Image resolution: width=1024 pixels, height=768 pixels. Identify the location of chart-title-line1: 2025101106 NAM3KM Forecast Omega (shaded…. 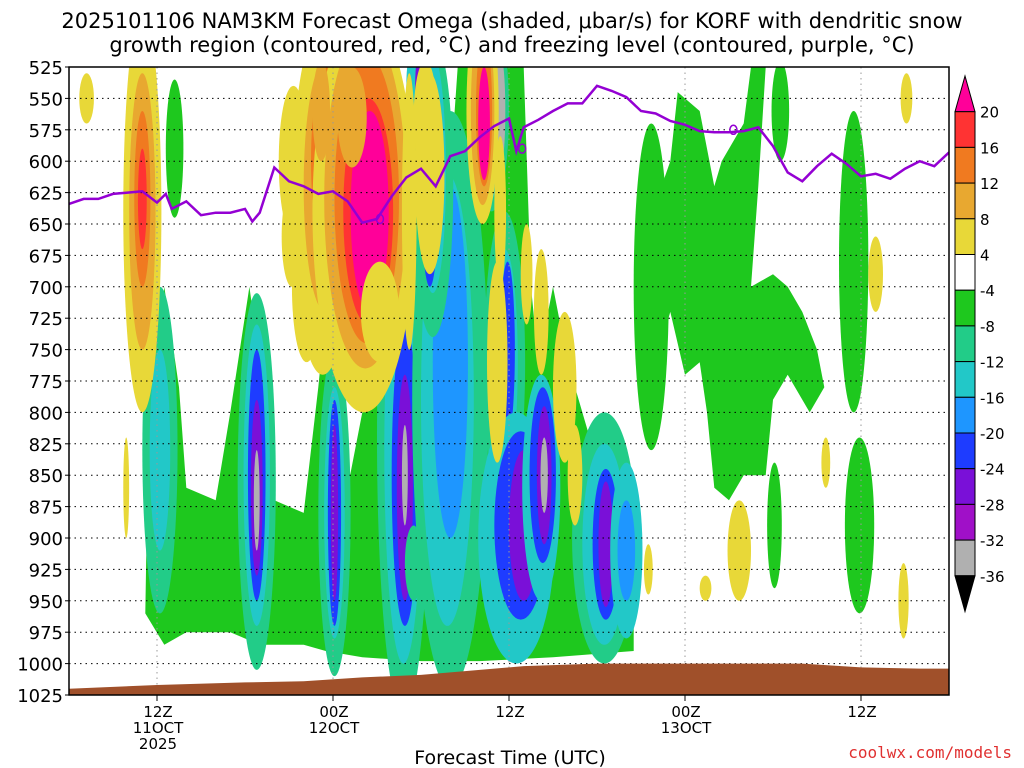
(511, 21).